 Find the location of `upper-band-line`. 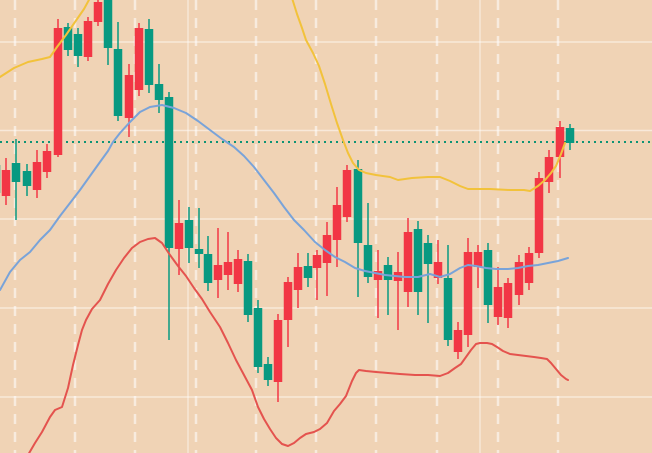

upper-band-line is located at coordinates (45, 39).